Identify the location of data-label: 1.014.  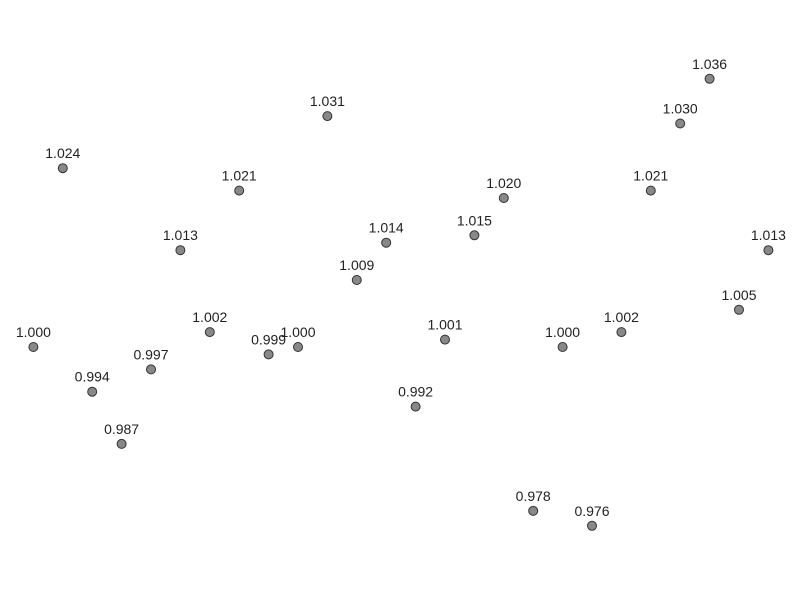
(386, 228).